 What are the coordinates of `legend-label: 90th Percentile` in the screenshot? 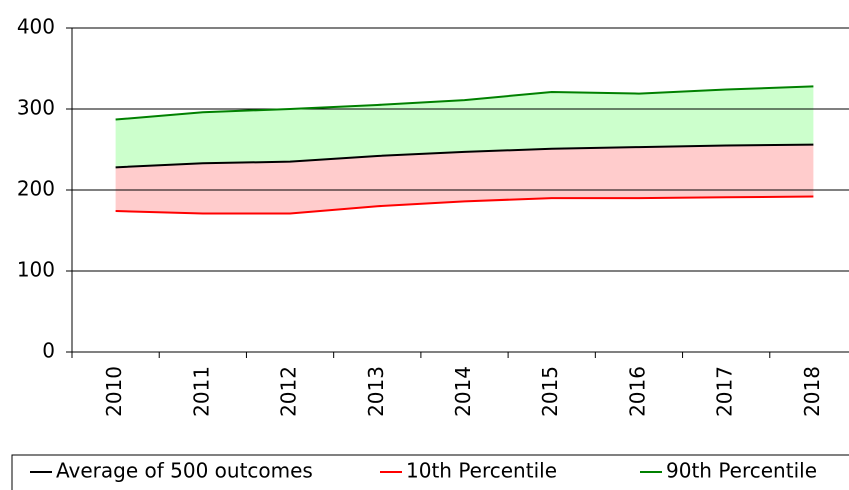 It's located at (741, 471).